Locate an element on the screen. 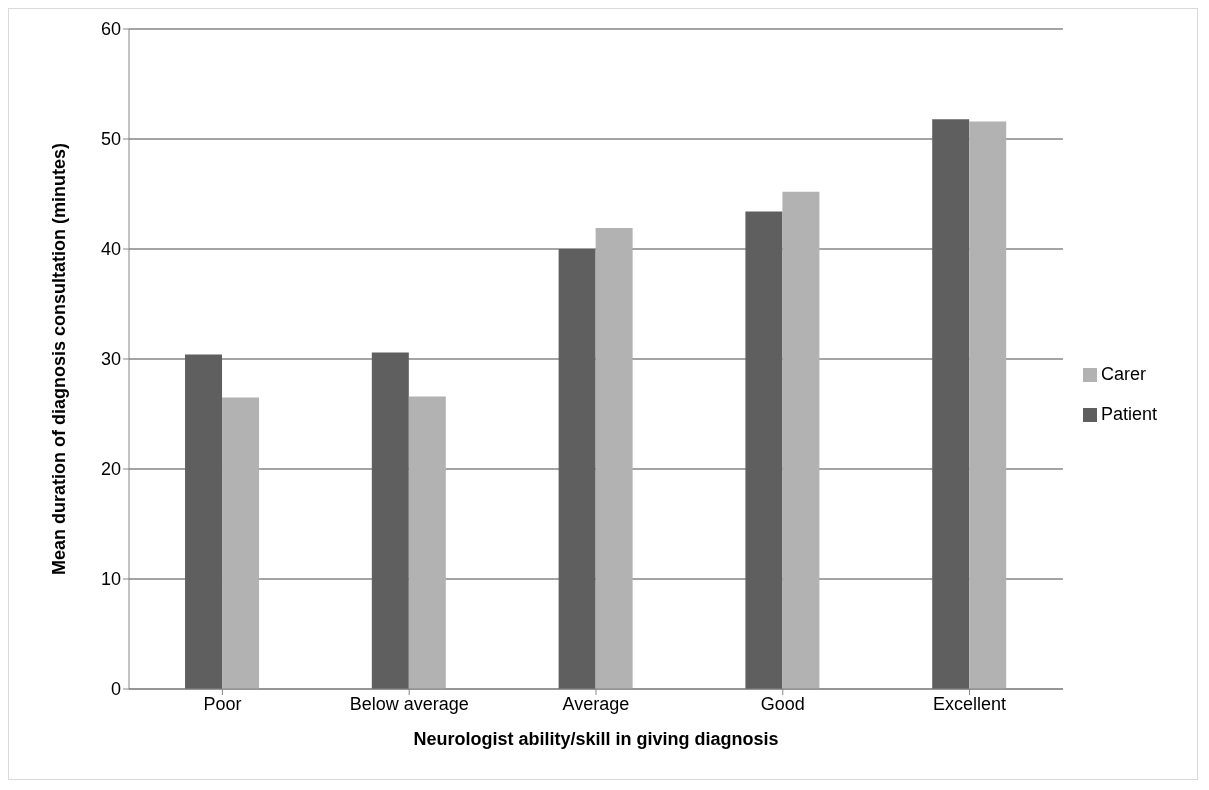  x-axis-title: Neurologist ability/skill in giving diagnosis is located at coordinates (596, 739).